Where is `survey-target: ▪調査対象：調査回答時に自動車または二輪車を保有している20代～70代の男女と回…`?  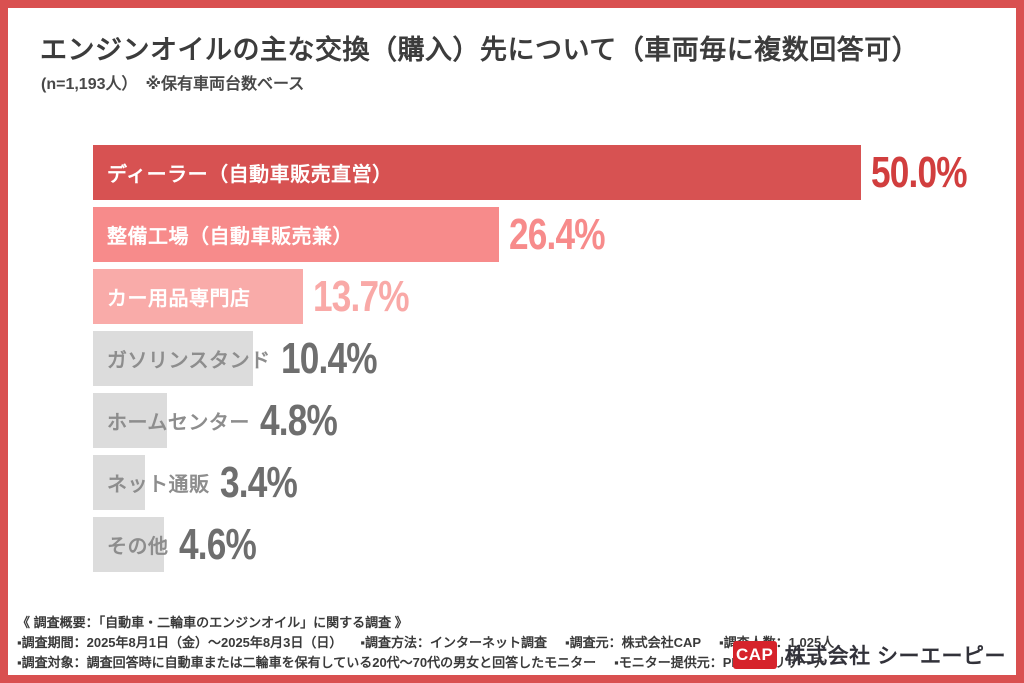
survey-target: ▪調査対象：調査回答時に自動車または二輪車を保有している20代～70代の男女と回… is located at coordinates (307, 662).